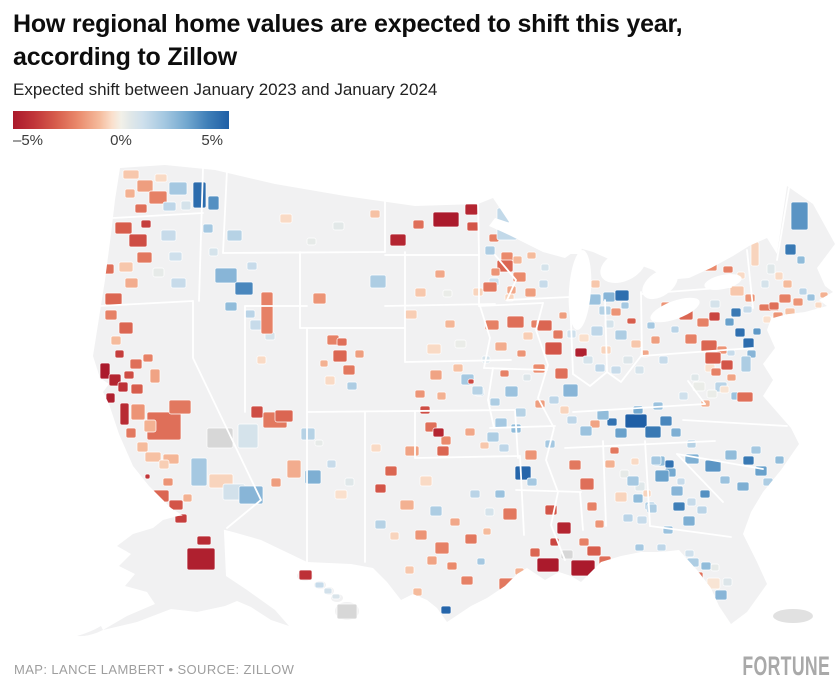 The width and height of the screenshot is (840, 692). I want to click on color-legend: –5% 0% 5%, so click(121, 130).